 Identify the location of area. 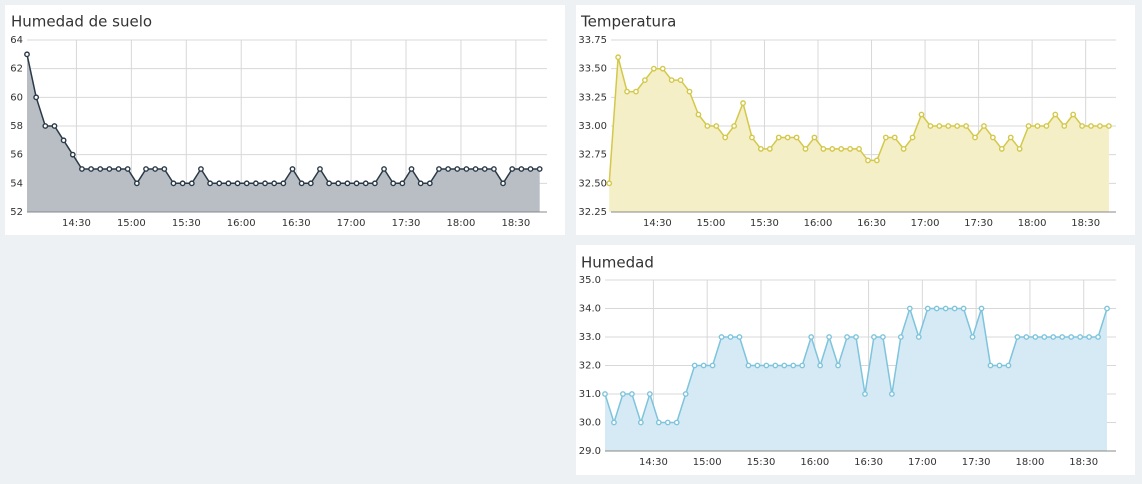
(856, 379).